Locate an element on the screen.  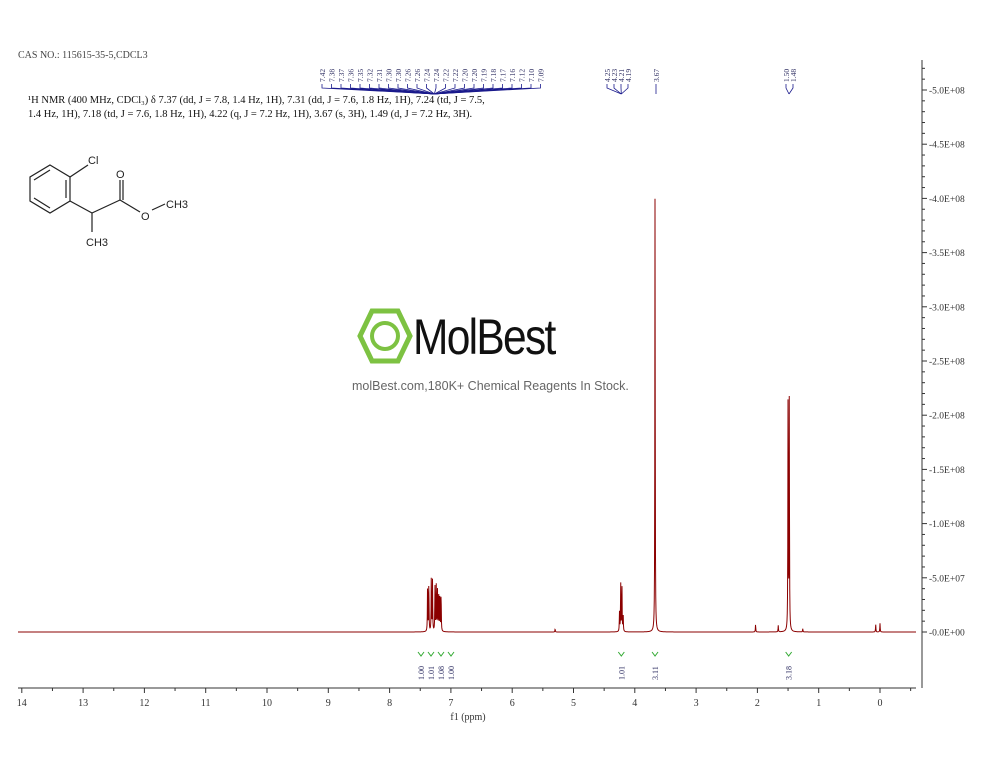
x-tick-label: 2 is located at coordinates (757, 703).